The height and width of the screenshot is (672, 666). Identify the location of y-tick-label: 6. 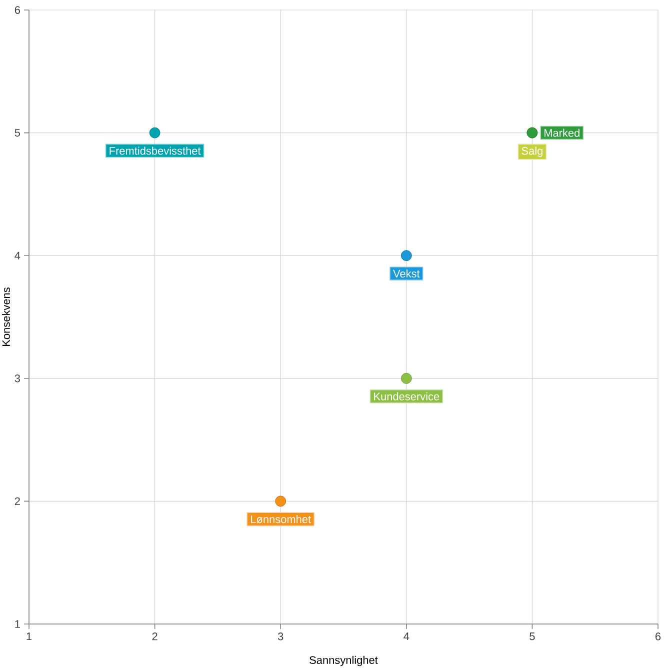
(17, 10).